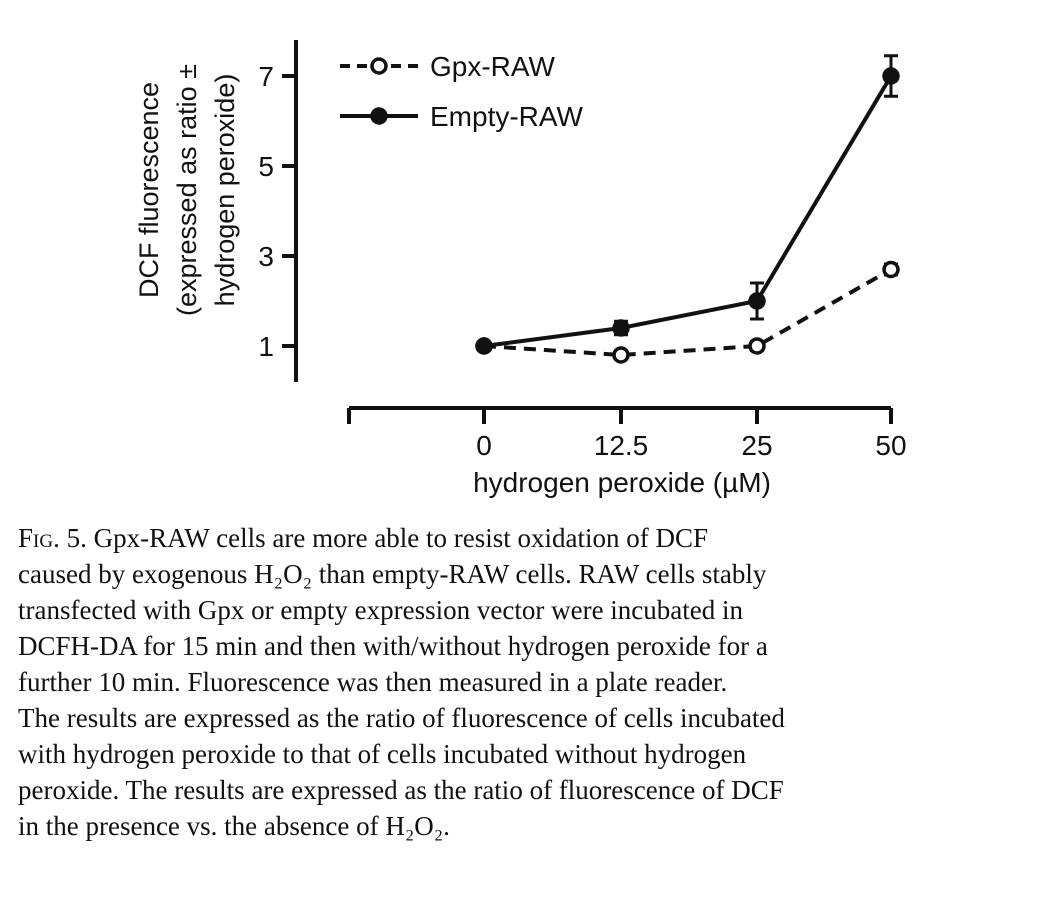 The image size is (1056, 907). What do you see at coordinates (462, 91) in the screenshot?
I see `legend: Gpx-RAW Empty-RAW` at bounding box center [462, 91].